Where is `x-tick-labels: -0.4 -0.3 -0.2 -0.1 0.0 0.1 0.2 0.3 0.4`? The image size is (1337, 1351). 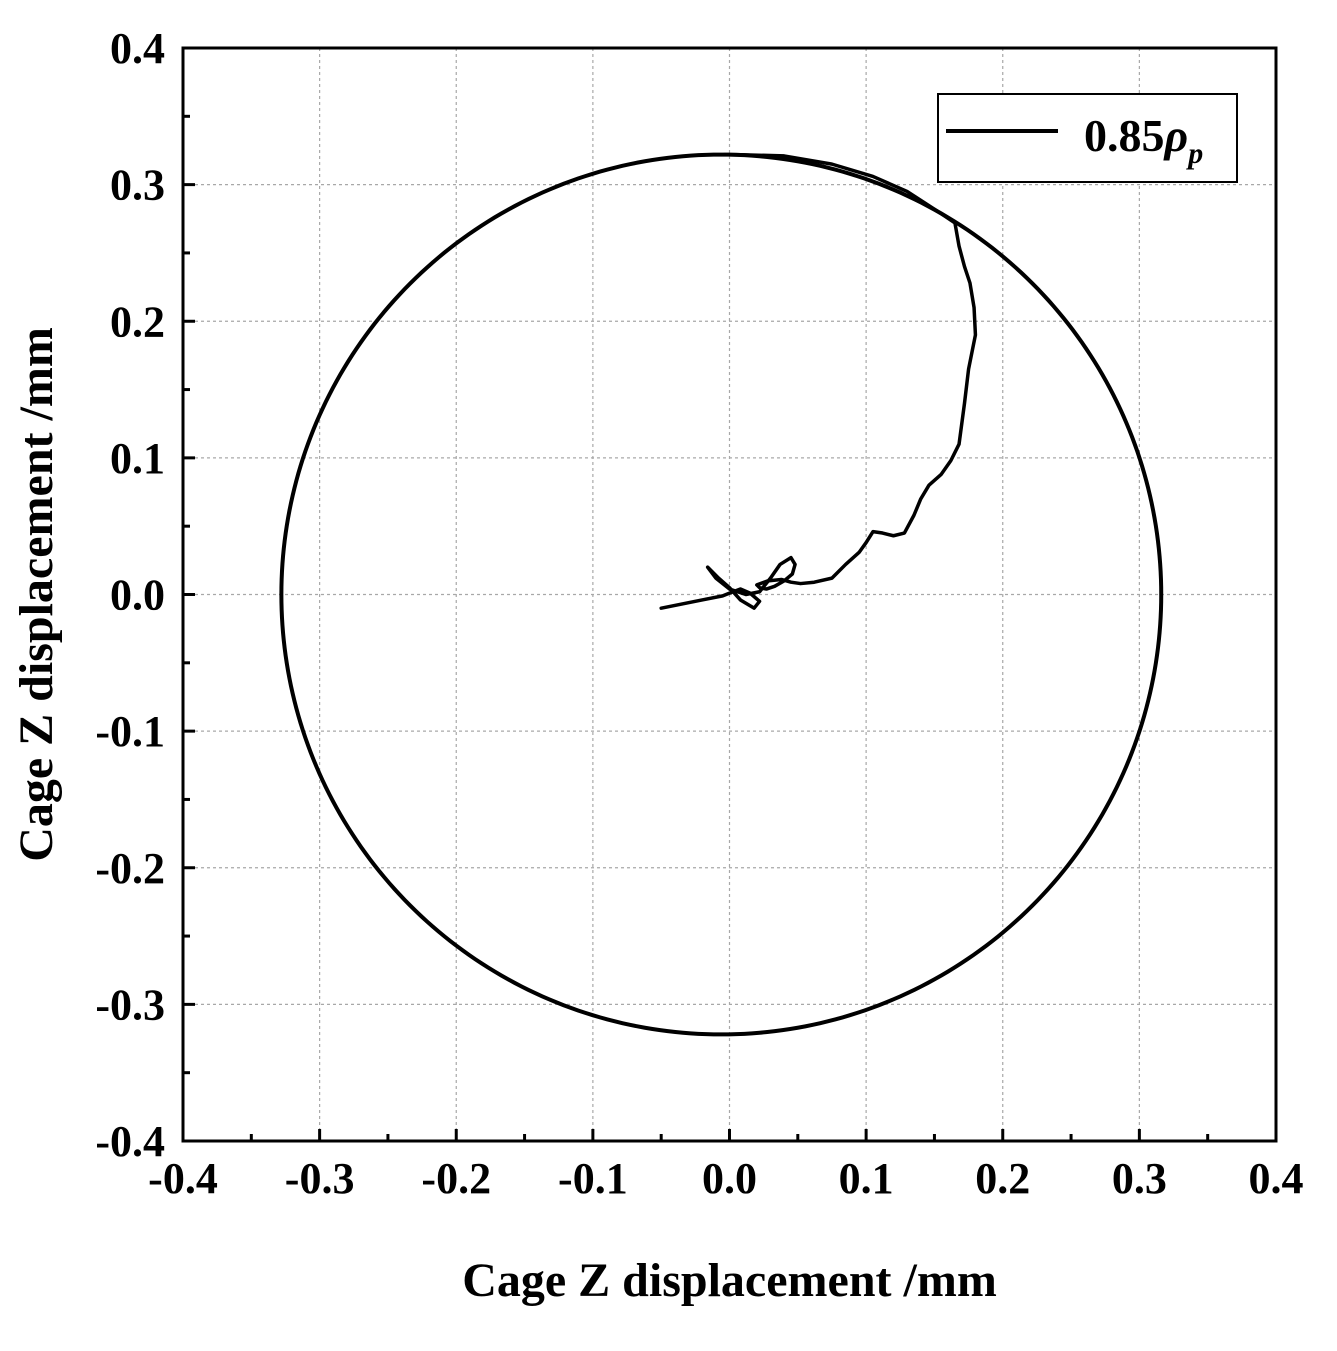
x-tick-labels: -0.4 -0.3 -0.2 -0.1 0.0 0.1 0.2 0.3 0.4 is located at coordinates (725, 1178).